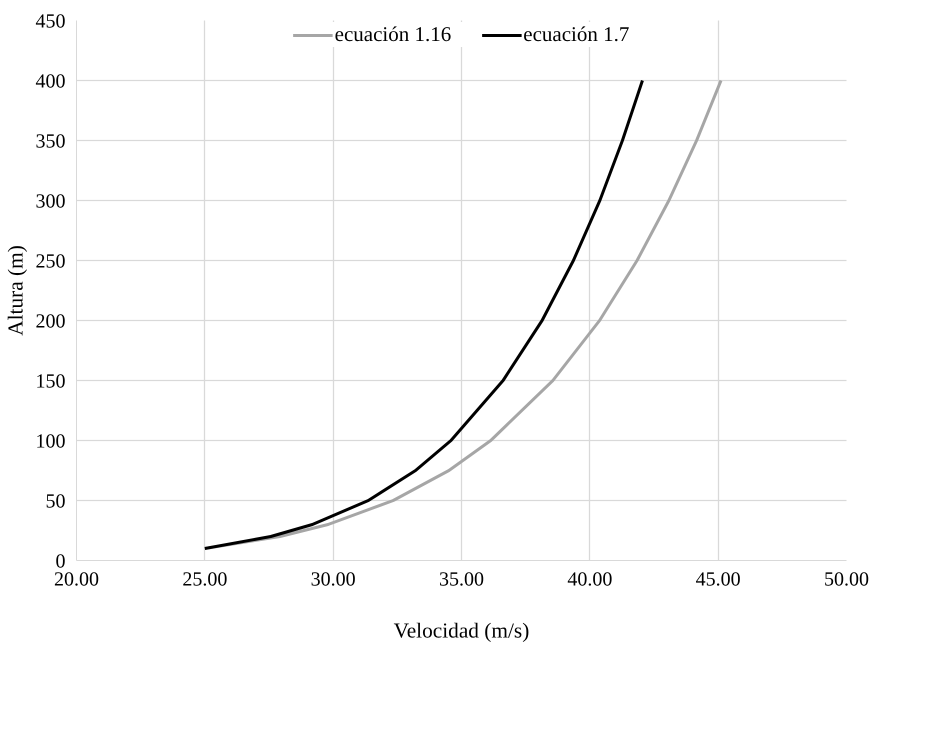  What do you see at coordinates (589, 579) in the screenshot?
I see `x-tick-label: 40.00` at bounding box center [589, 579].